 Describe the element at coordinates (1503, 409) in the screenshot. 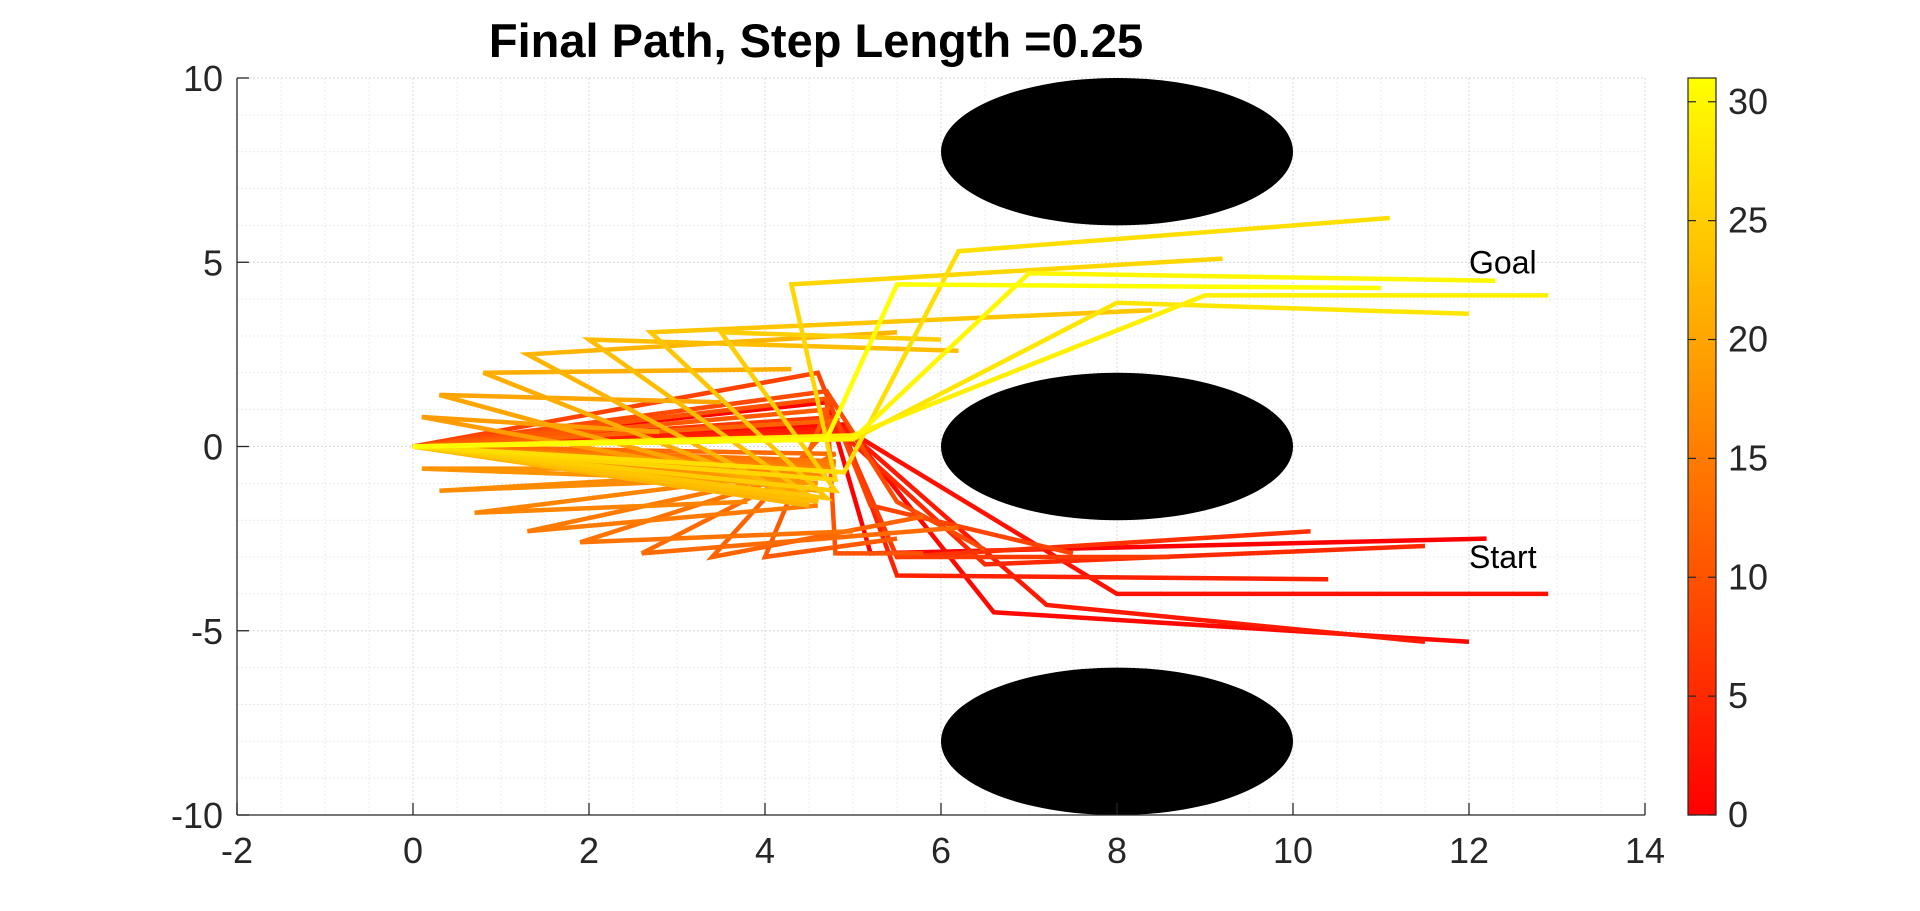

I see `annotations-layer: Goal Start` at that location.